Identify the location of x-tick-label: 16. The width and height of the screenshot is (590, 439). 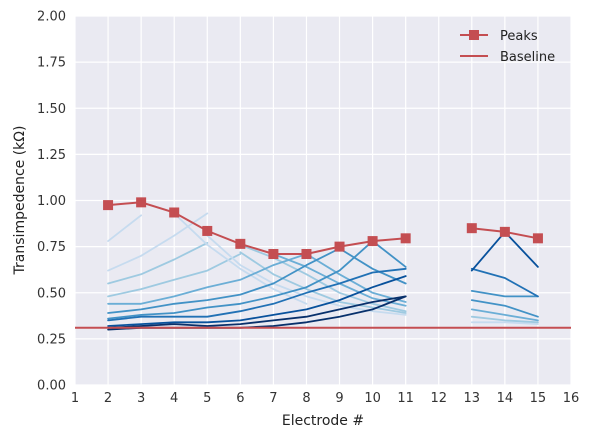
(571, 398).